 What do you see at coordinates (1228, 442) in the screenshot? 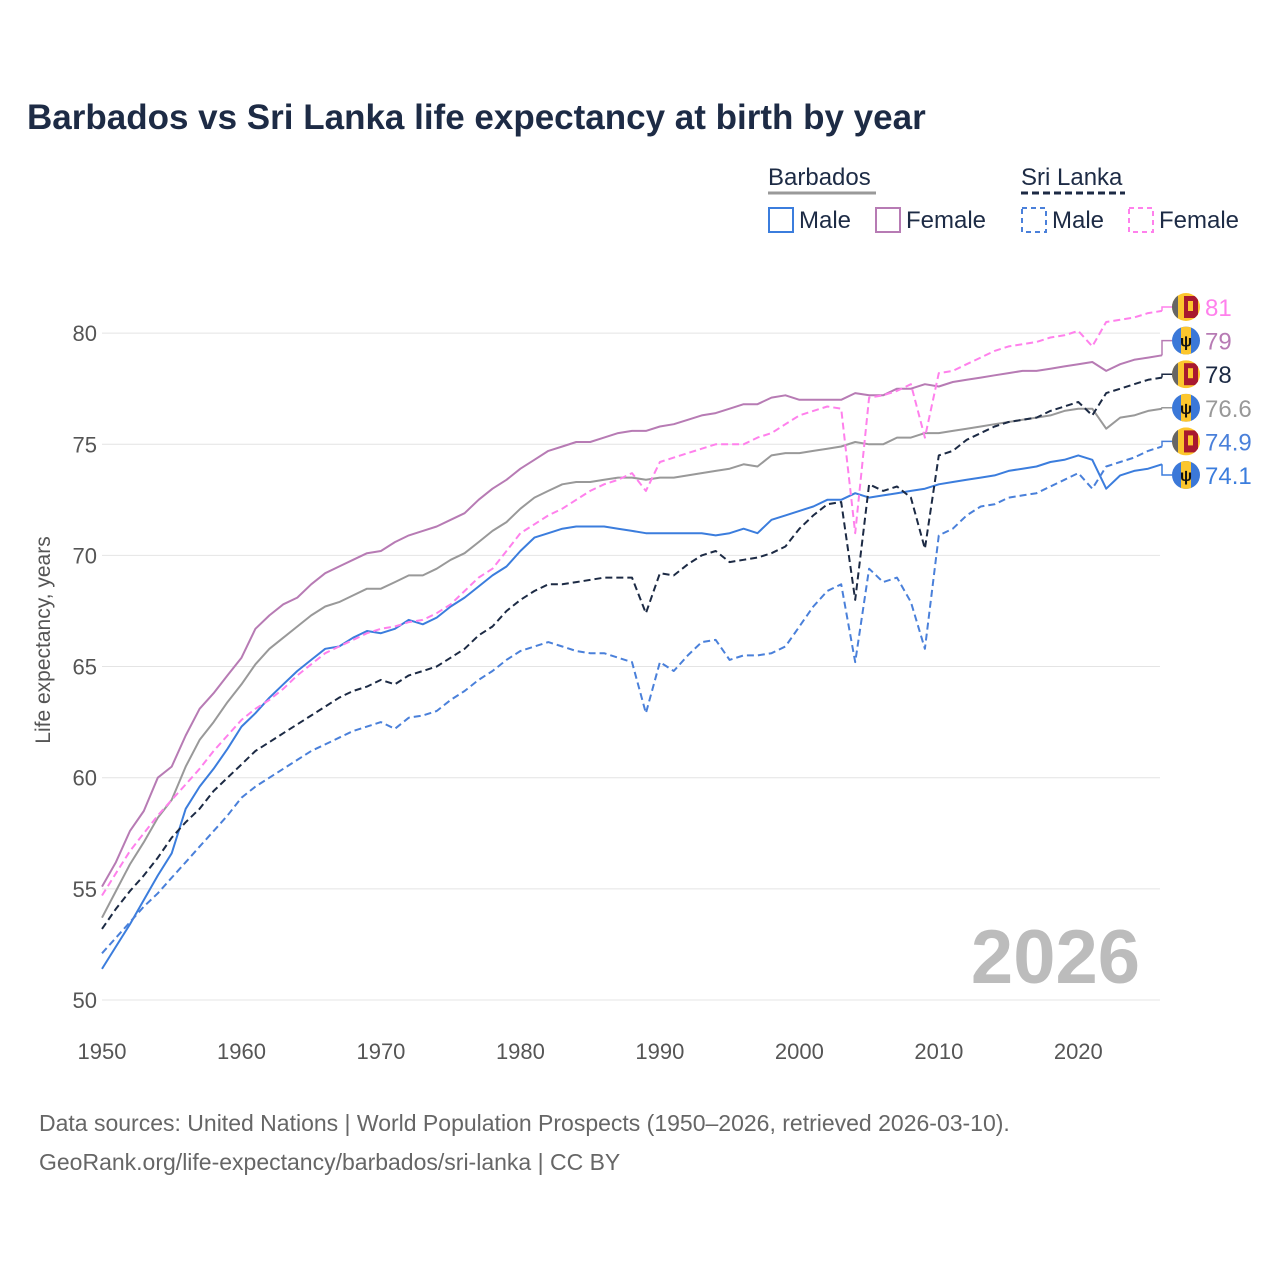
I see `end-value-label: 74.9` at bounding box center [1228, 442].